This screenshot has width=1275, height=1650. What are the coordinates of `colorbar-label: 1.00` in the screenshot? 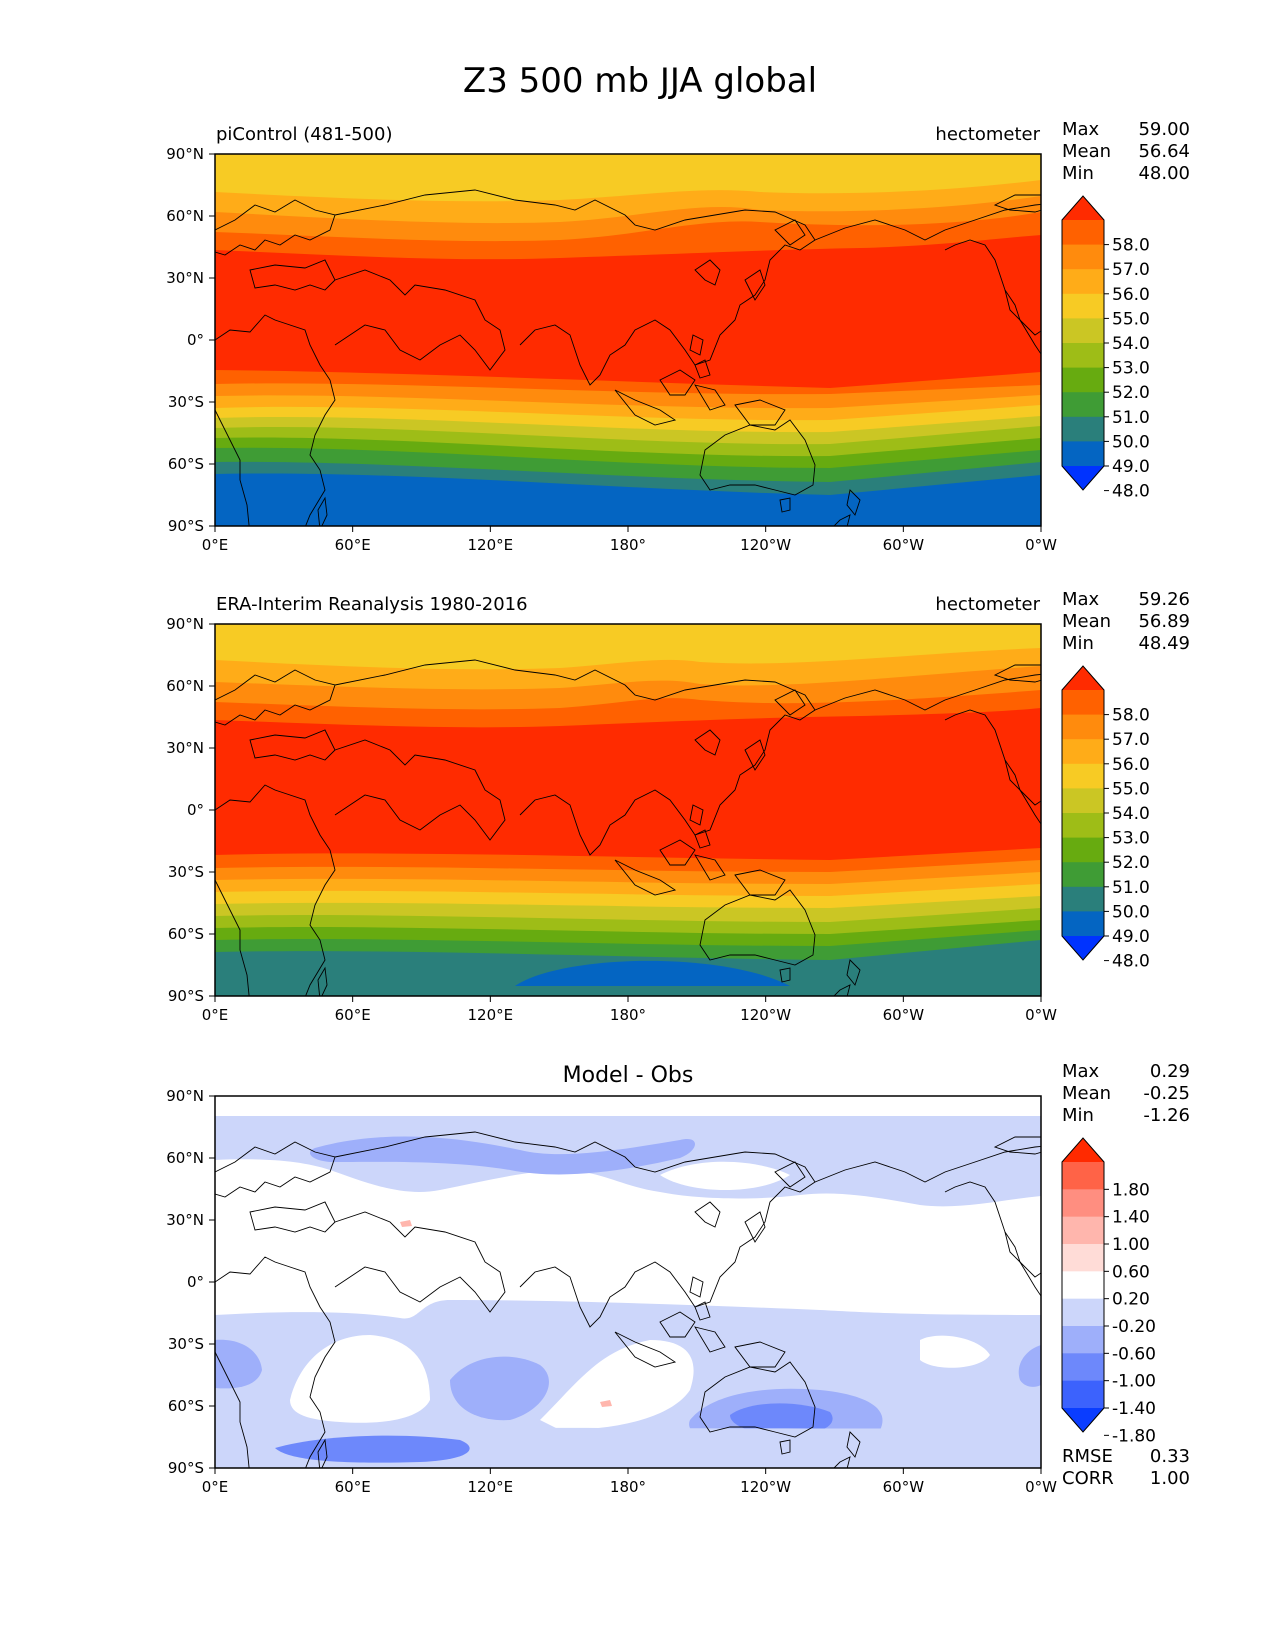 It's located at (1131, 1245).